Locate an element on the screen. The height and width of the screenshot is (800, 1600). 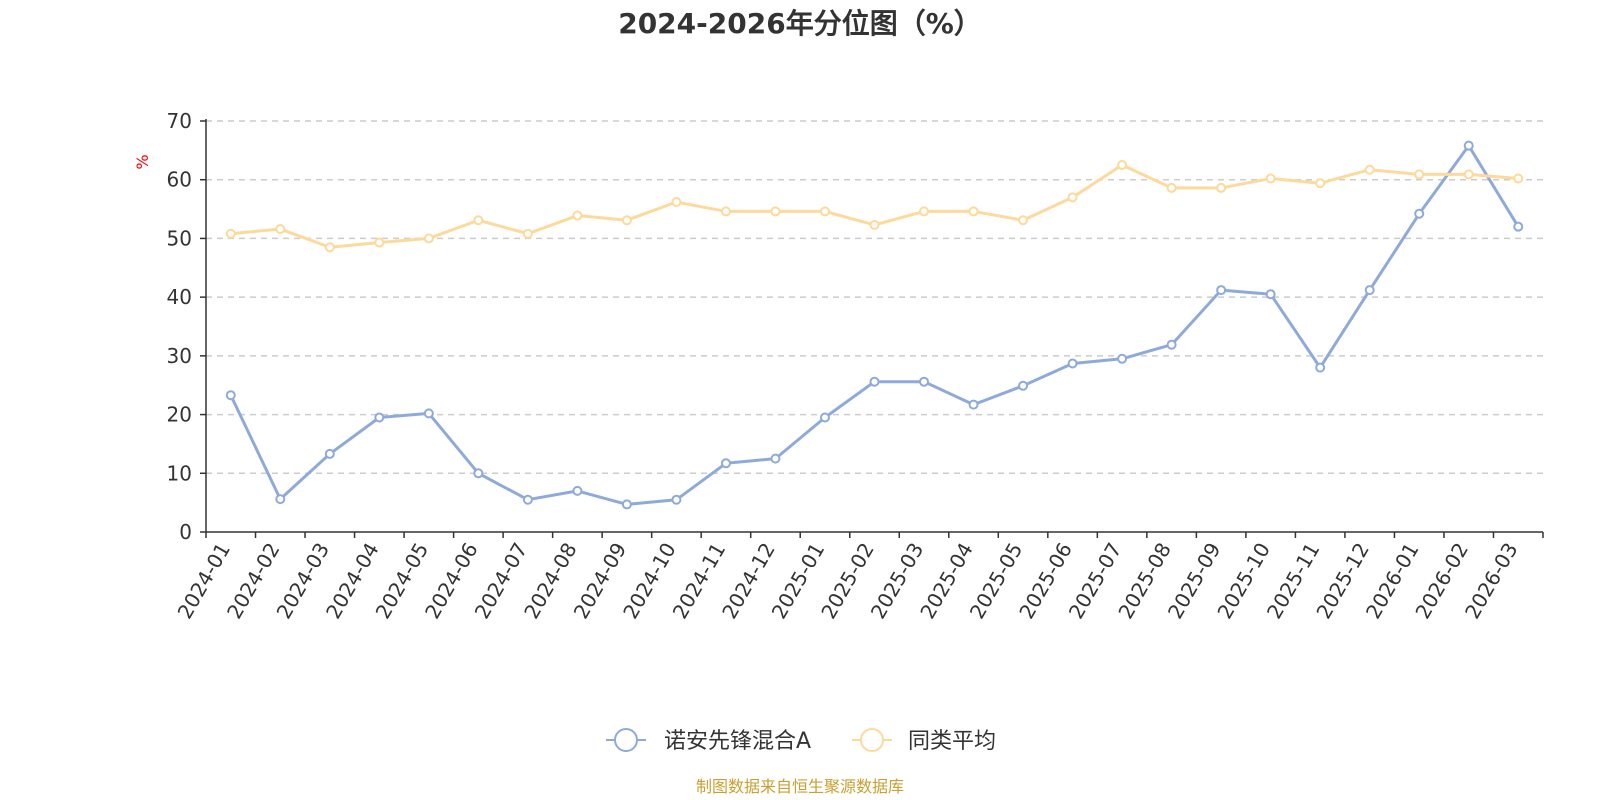
series-line is located at coordinates (874, 206).